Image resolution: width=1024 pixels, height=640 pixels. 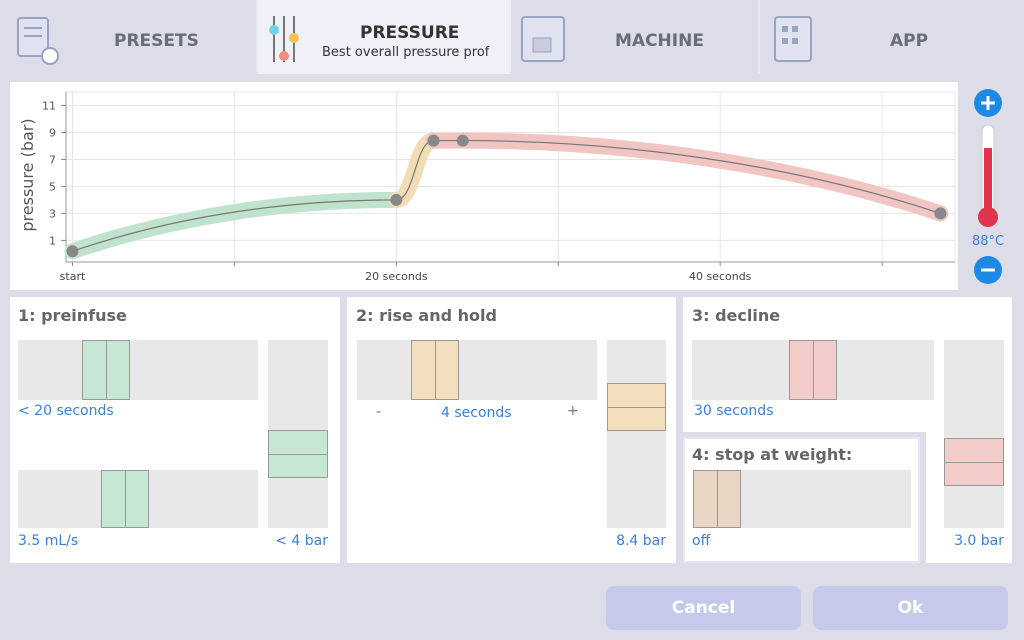 I want to click on machine-tab: MACHINE, so click(x=635, y=37).